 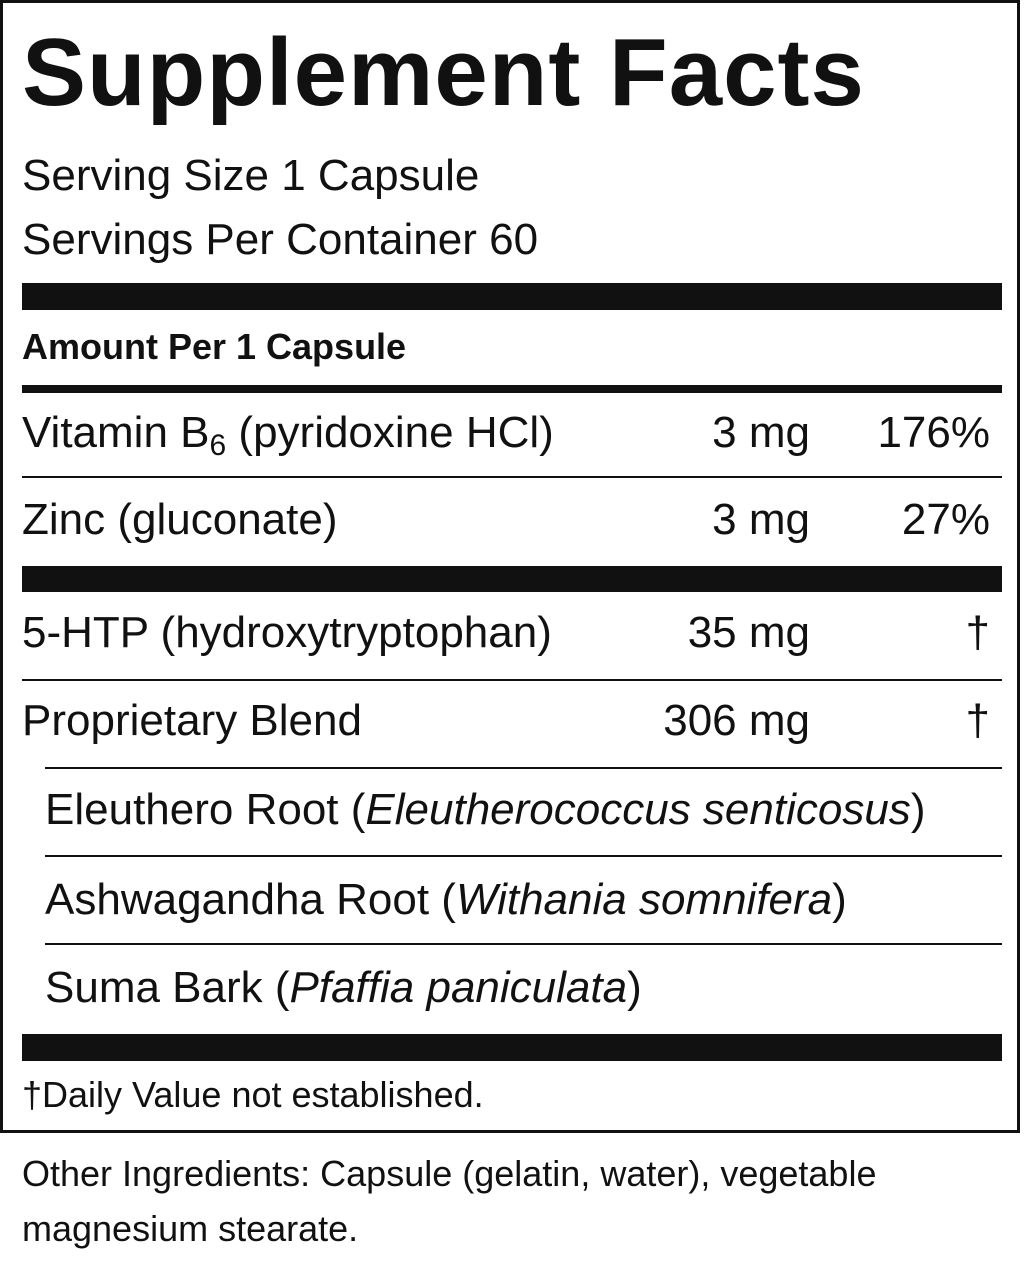 I want to click on blend-item: Suma Bark (Pfaffia paniculata), so click(x=343, y=988).